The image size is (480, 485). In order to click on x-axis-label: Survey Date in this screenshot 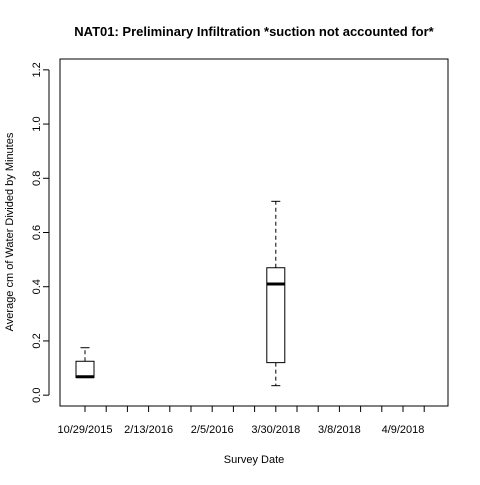, I will do `click(254, 460)`.